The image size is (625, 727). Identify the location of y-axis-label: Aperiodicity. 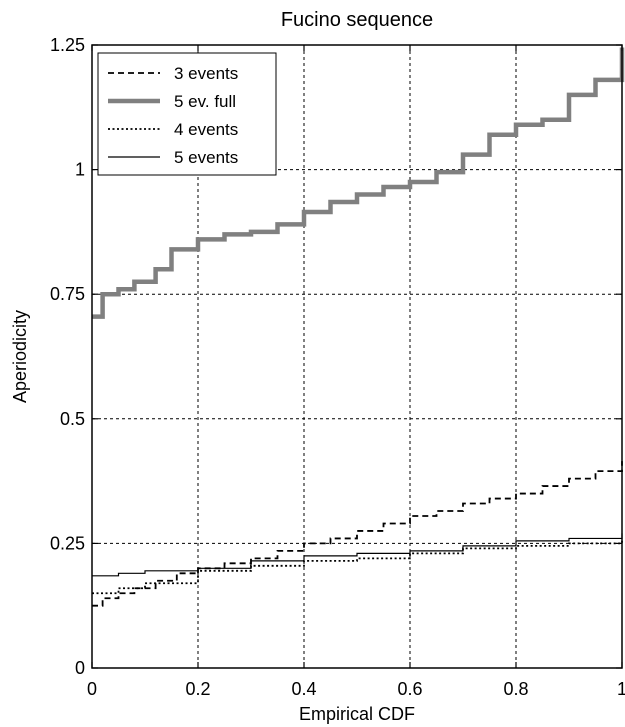
(20, 356).